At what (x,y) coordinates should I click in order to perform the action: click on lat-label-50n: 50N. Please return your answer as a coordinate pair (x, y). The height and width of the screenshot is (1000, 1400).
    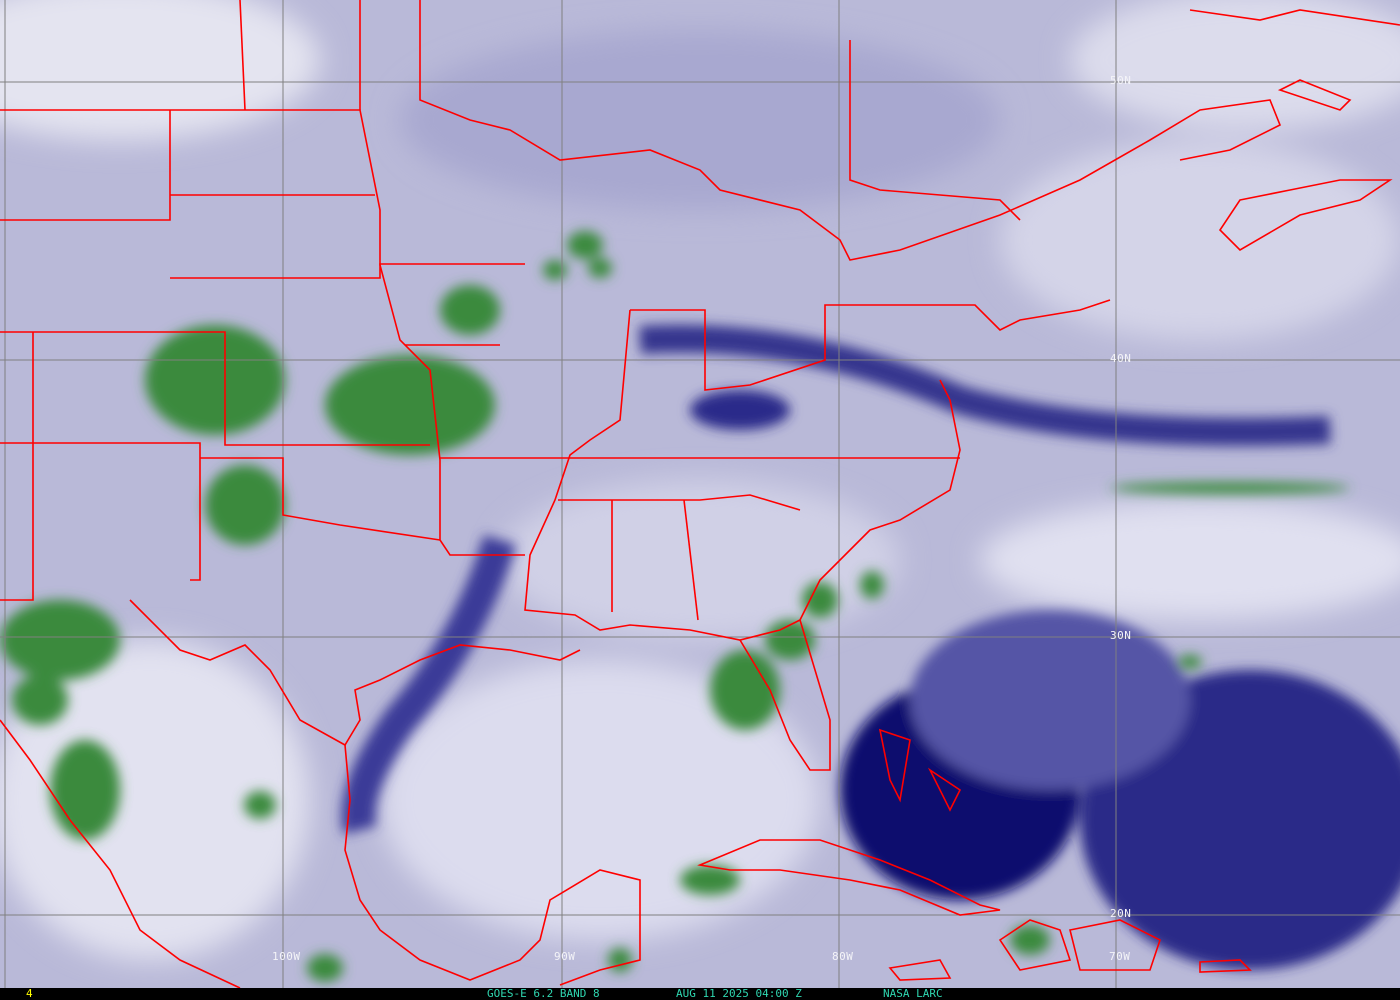
    Looking at the image, I should click on (1121, 80).